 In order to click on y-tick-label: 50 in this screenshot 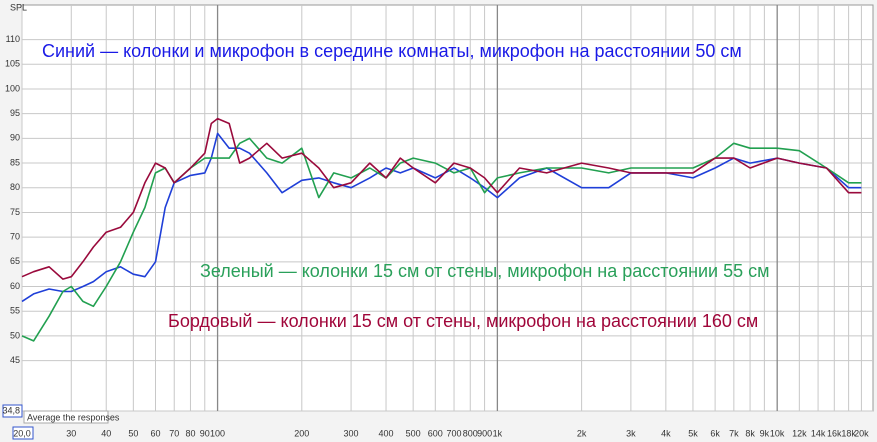, I will do `click(15, 335)`.